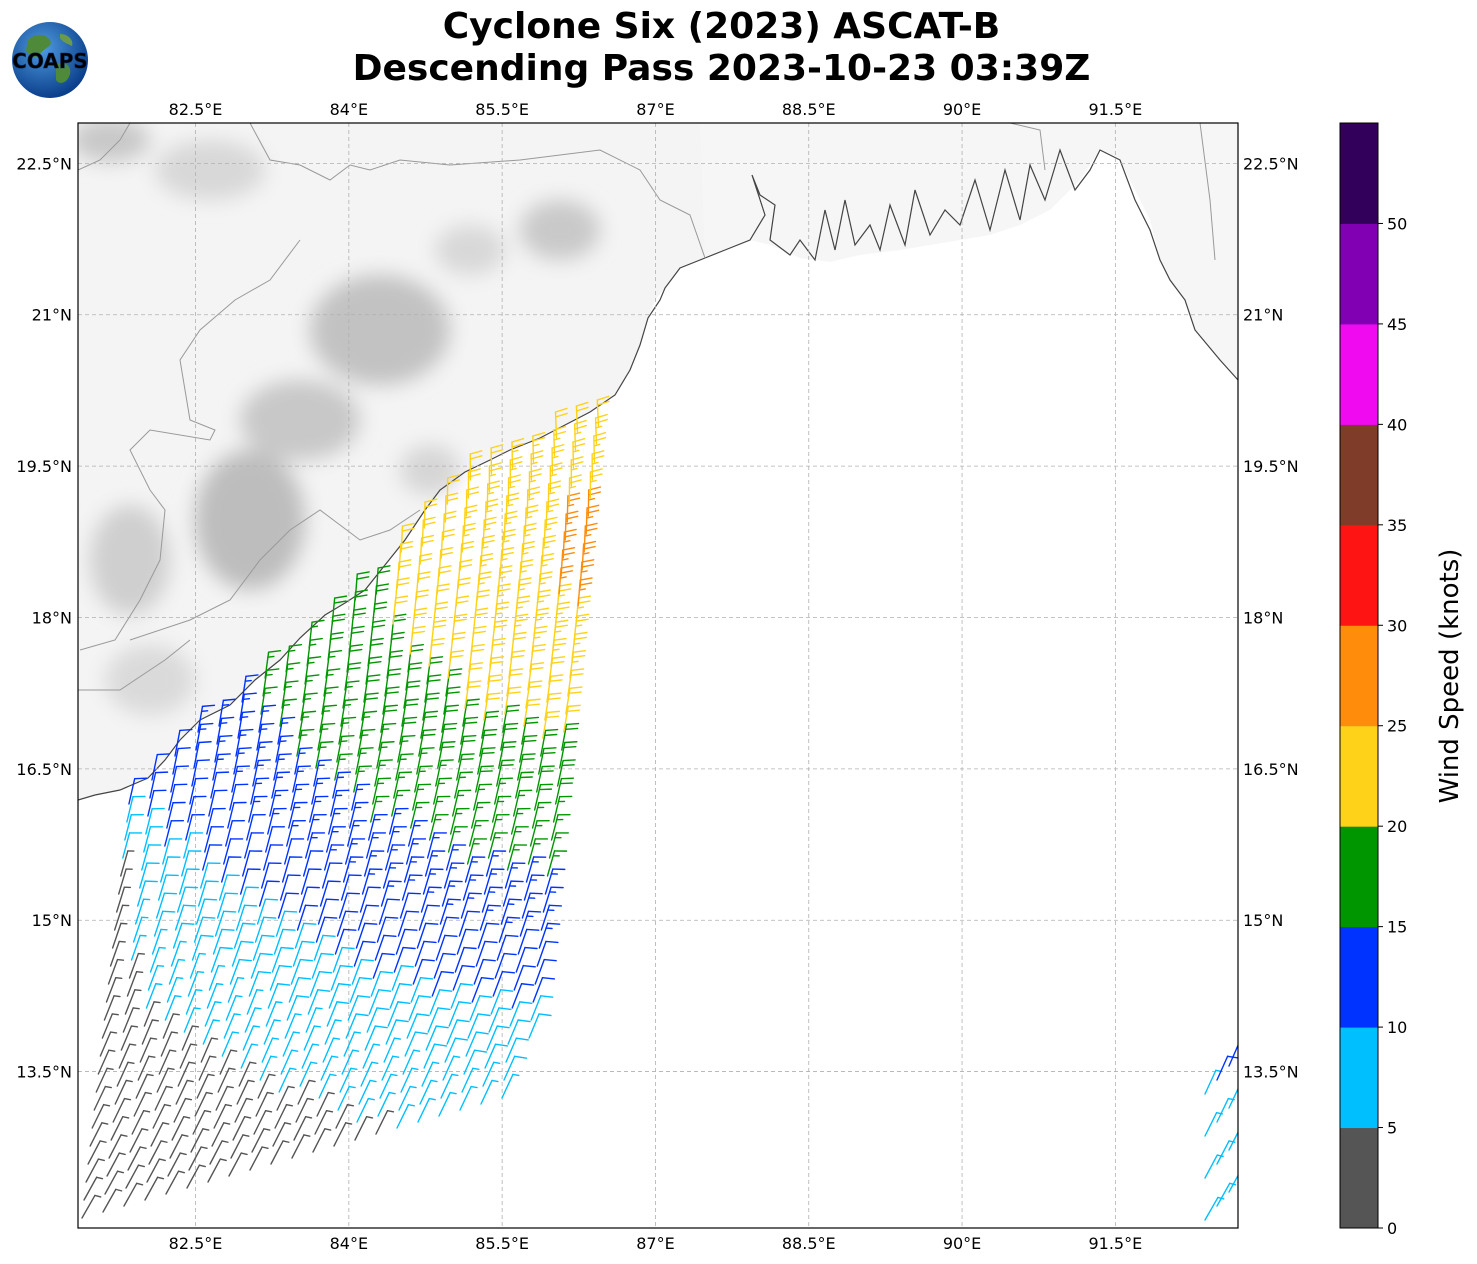  Describe the element at coordinates (52, 315) in the screenshot. I see `lat-tick-label-left: 21°N` at that location.